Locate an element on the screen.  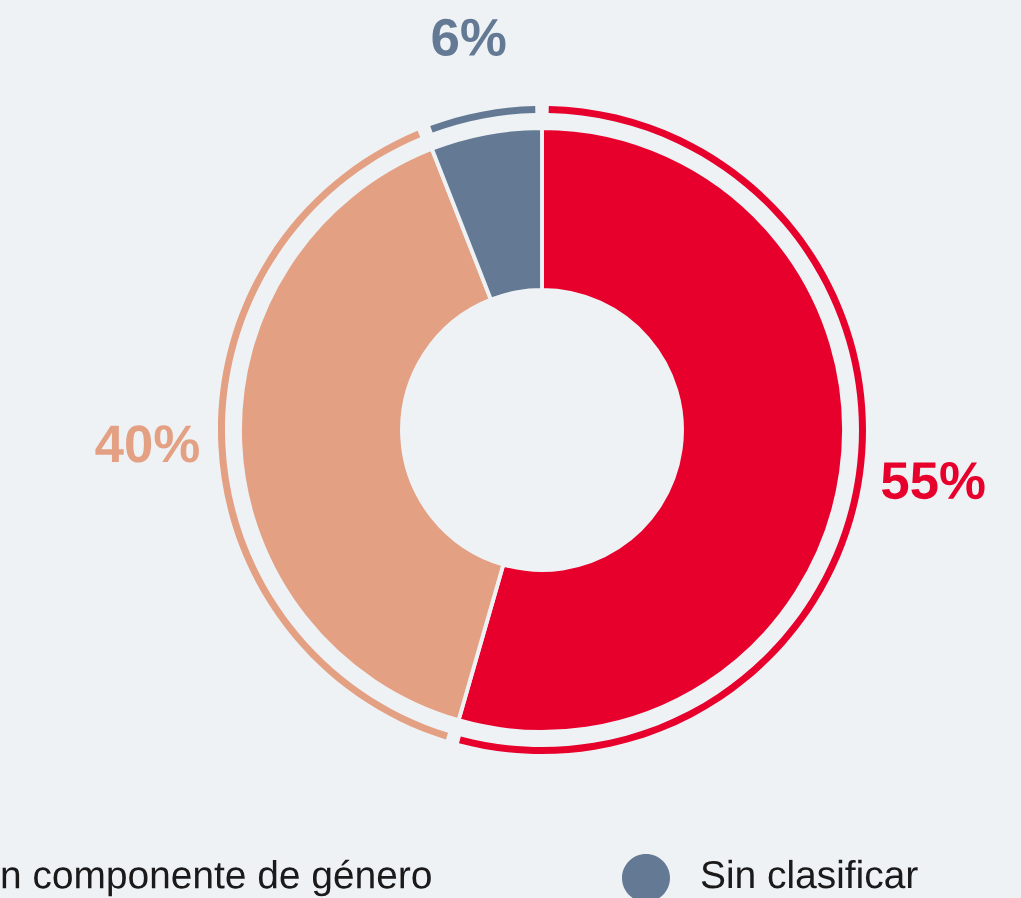
data-label: 40% is located at coordinates (147, 444).